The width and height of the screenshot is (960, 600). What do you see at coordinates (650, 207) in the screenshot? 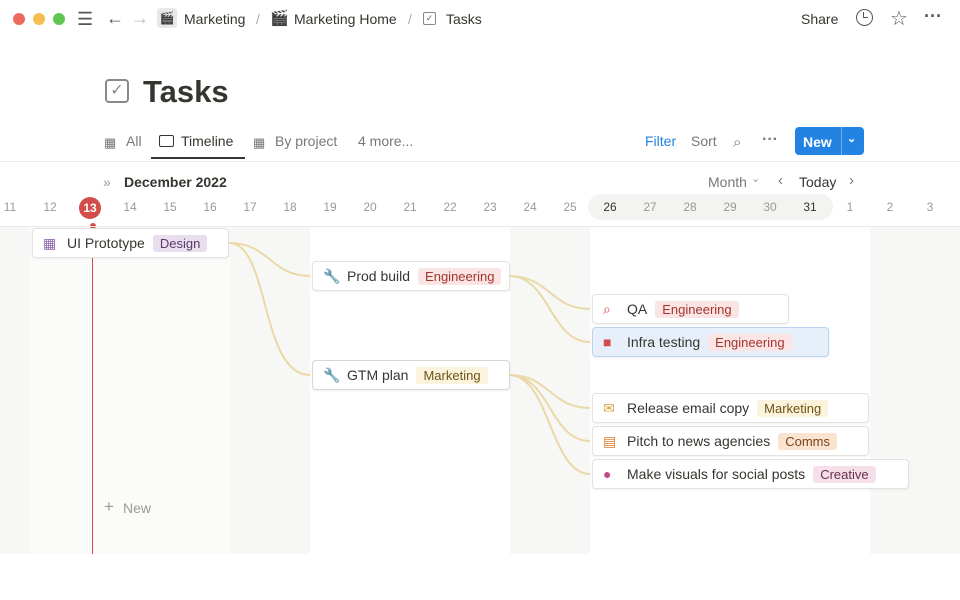
I see `day-label: 27` at bounding box center [650, 207].